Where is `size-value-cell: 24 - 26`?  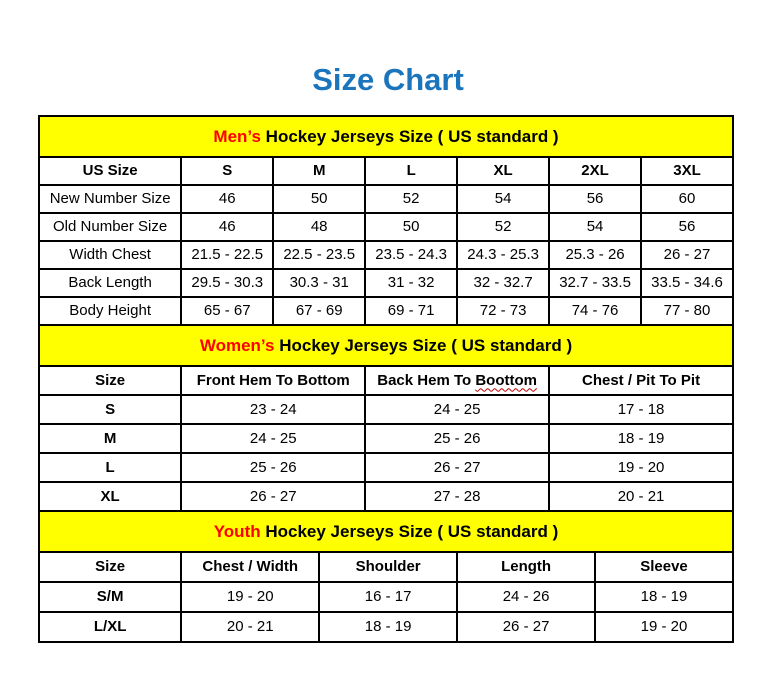
size-value-cell: 24 - 26 is located at coordinates (526, 596).